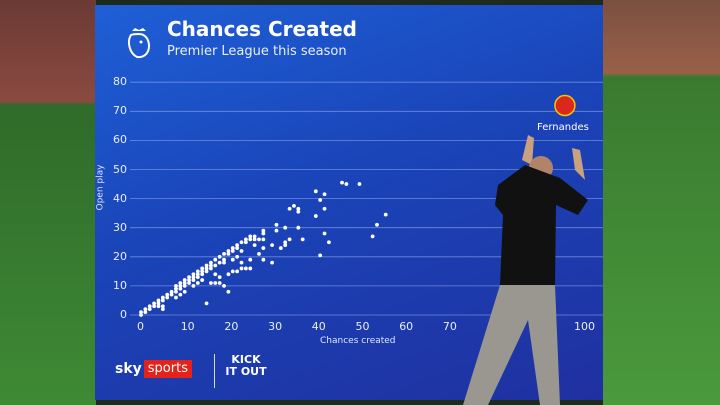 The image size is (720, 405). What do you see at coordinates (275, 326) in the screenshot?
I see `x-tick-label: 30` at bounding box center [275, 326].